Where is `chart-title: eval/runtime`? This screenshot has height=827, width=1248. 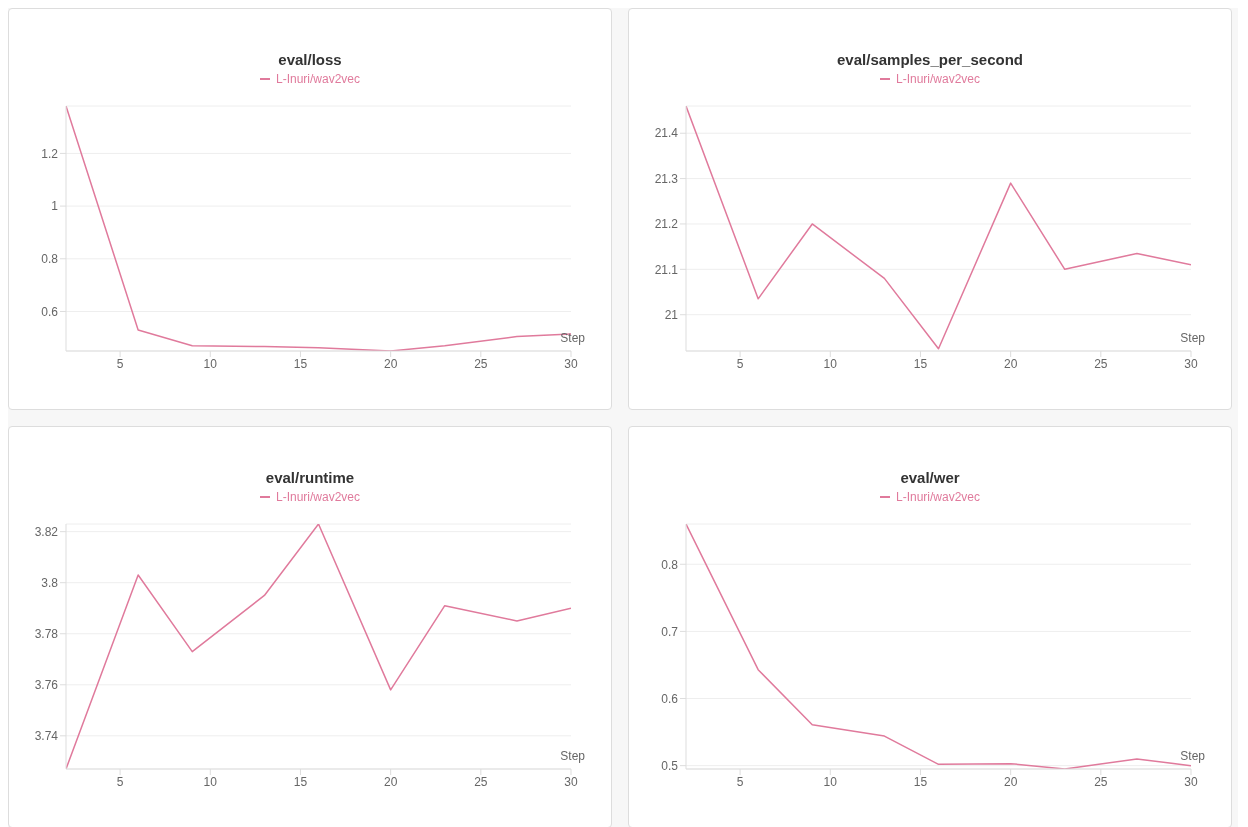
chart-title: eval/runtime is located at coordinates (310, 477).